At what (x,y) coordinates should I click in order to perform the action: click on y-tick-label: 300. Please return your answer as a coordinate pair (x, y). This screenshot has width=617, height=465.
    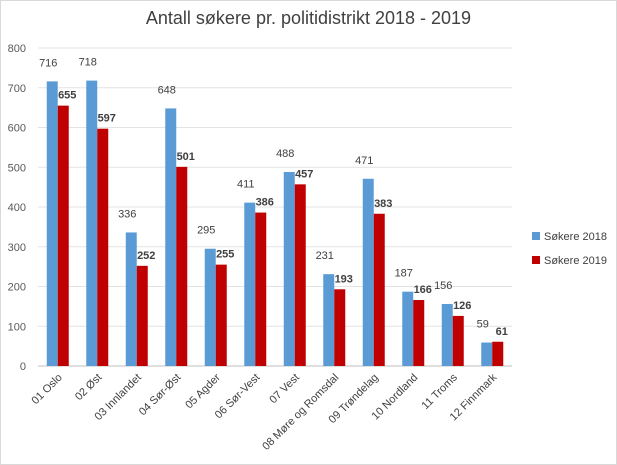
    Looking at the image, I should click on (17, 248).